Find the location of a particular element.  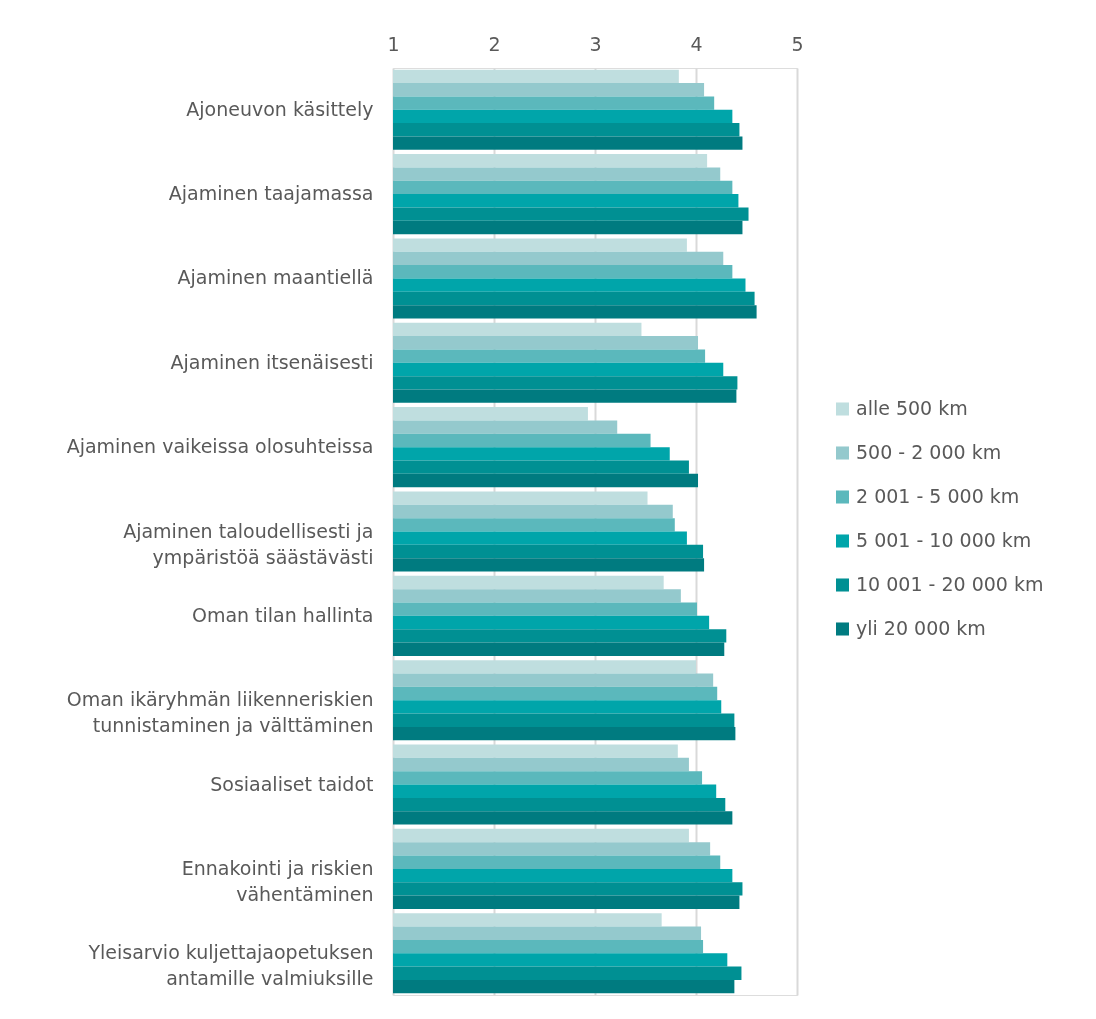

x-tick-label: 4 is located at coordinates (696, 43).